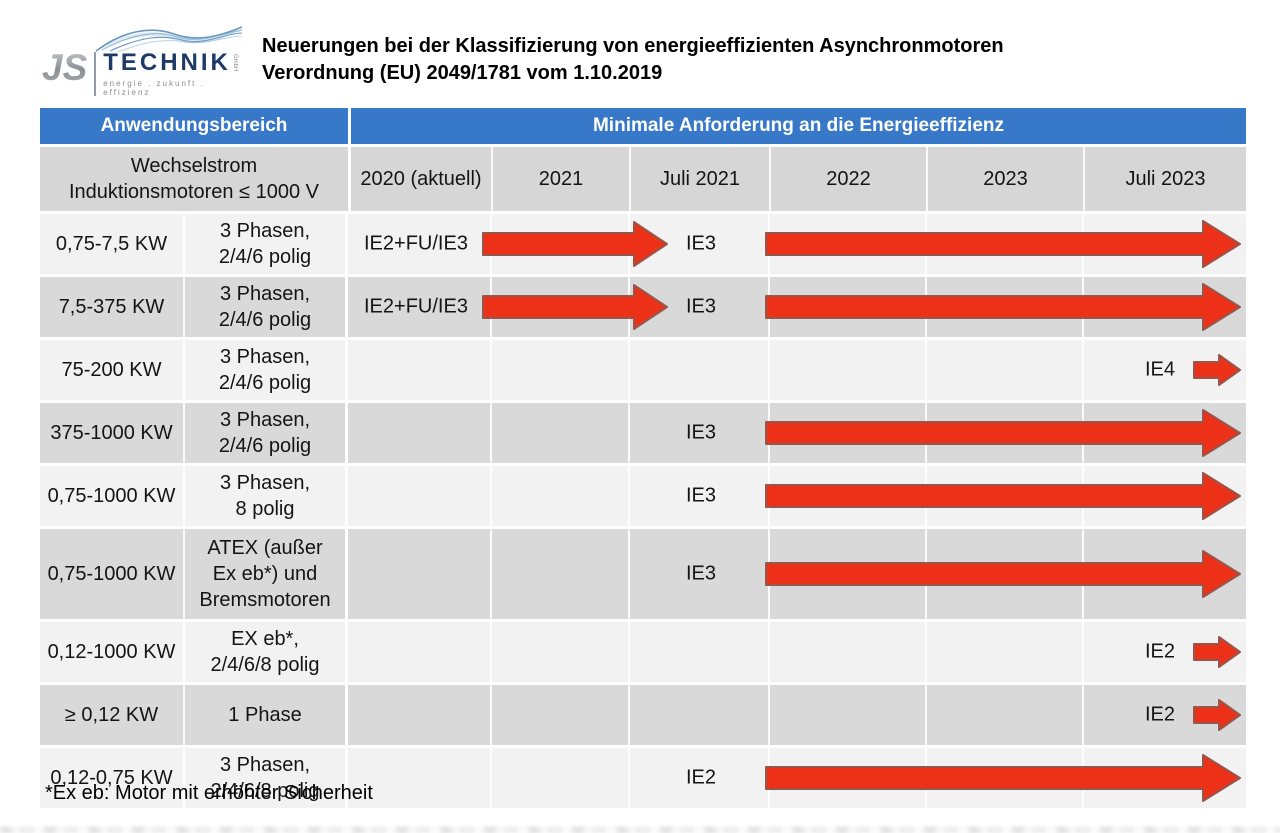  Describe the element at coordinates (640, 830) in the screenshot. I see `cropped-bottom-content` at that location.